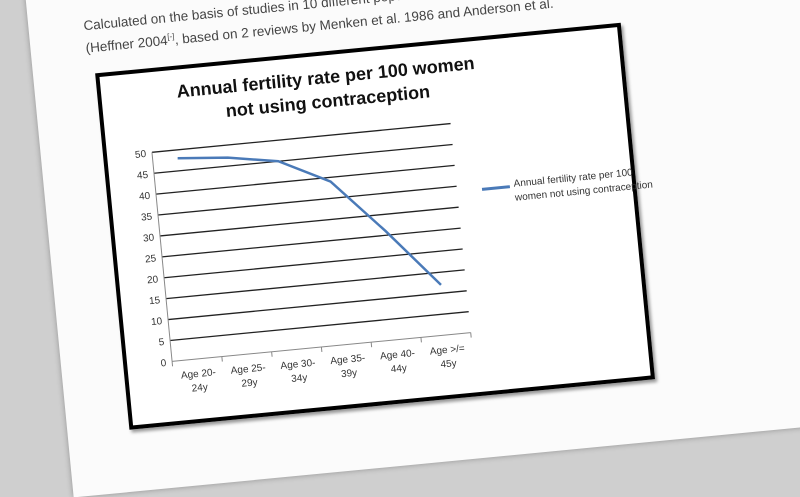 This screenshot has width=800, height=497. Describe the element at coordinates (157, 322) in the screenshot. I see `y-tick-label: 10` at that location.